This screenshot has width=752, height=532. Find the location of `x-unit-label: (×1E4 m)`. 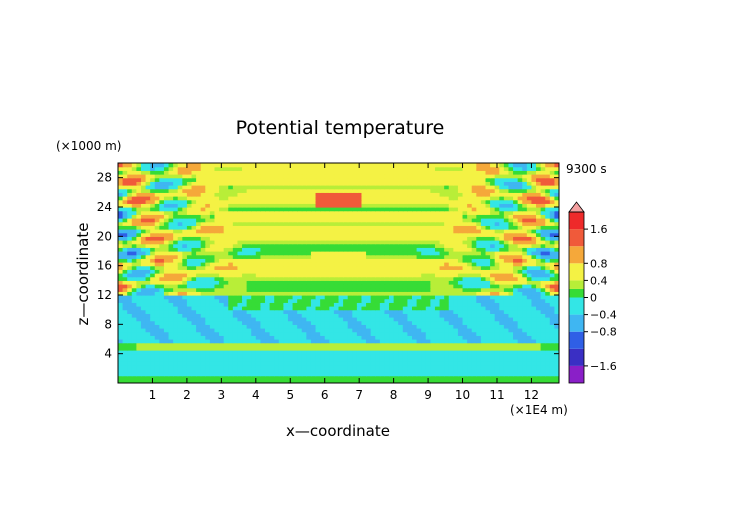

x-unit-label: (×1E4 m) is located at coordinates (539, 410).